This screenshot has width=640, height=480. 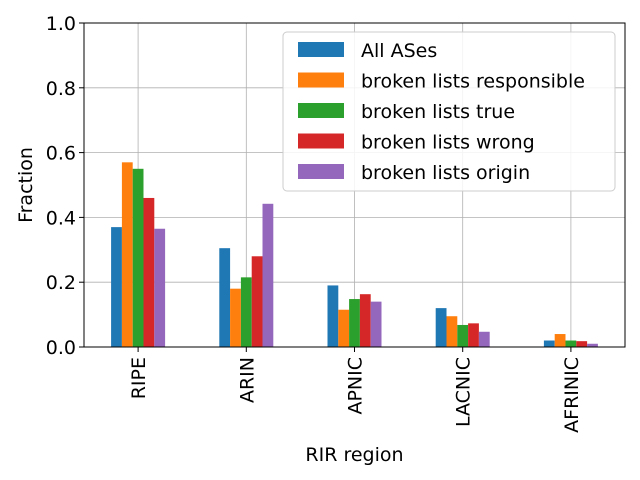 I want to click on y-tick-label: 0.6, so click(x=61, y=154).